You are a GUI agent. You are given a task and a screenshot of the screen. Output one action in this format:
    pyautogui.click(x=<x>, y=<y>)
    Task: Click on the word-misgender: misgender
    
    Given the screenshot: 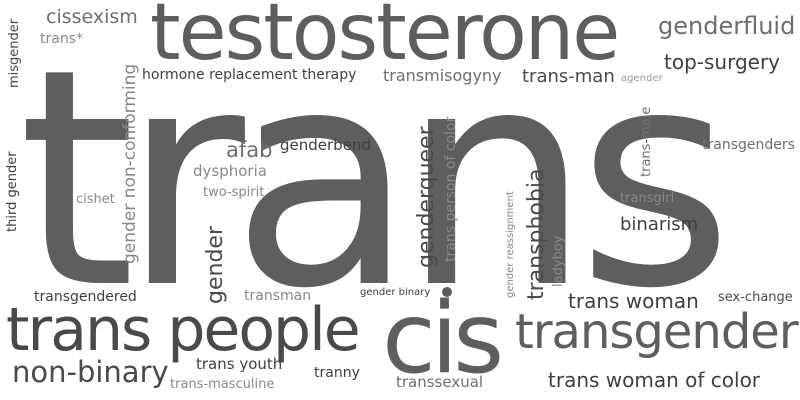 What is the action you would take?
    pyautogui.click(x=14, y=53)
    